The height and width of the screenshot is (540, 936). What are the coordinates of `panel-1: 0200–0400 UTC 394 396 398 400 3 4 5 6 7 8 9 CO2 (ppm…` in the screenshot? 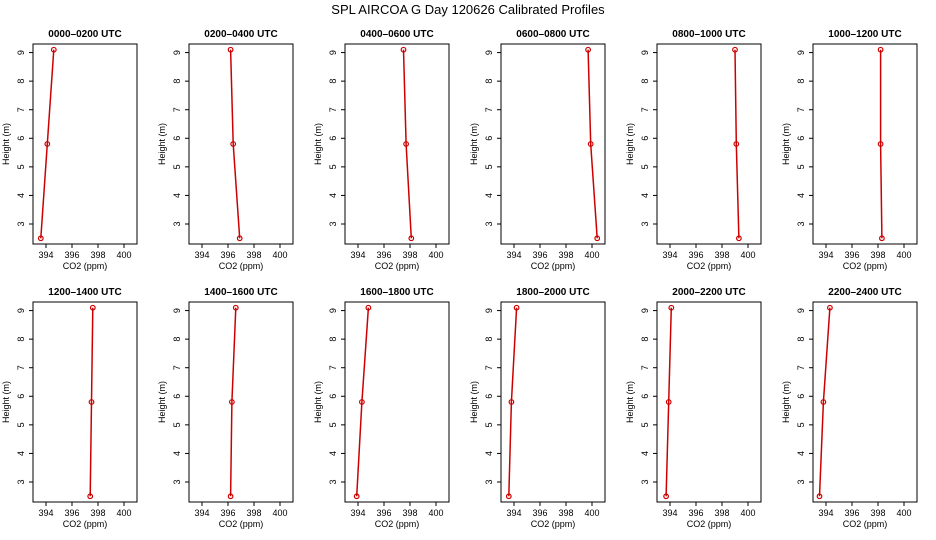 It's located at (225, 150).